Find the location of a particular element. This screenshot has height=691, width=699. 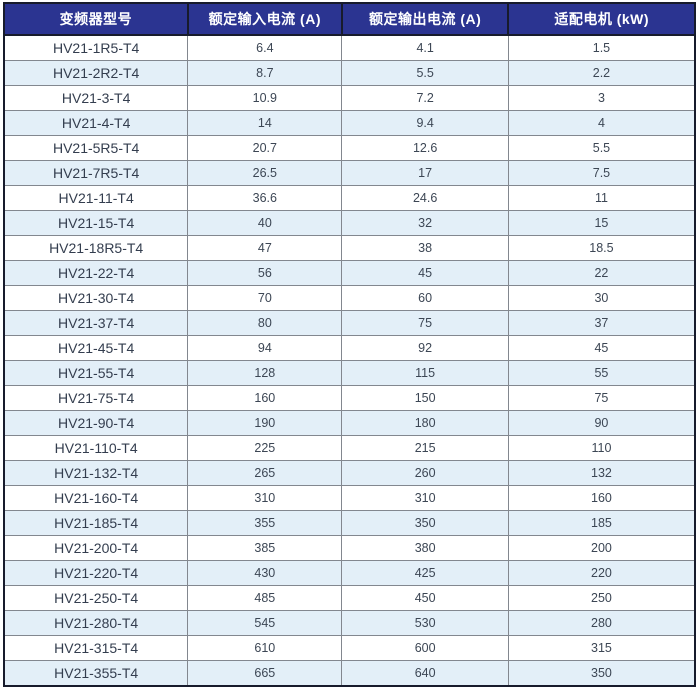

table-row: HV21-5R5-T4 20.7 12.6 5.5 is located at coordinates (349, 148).